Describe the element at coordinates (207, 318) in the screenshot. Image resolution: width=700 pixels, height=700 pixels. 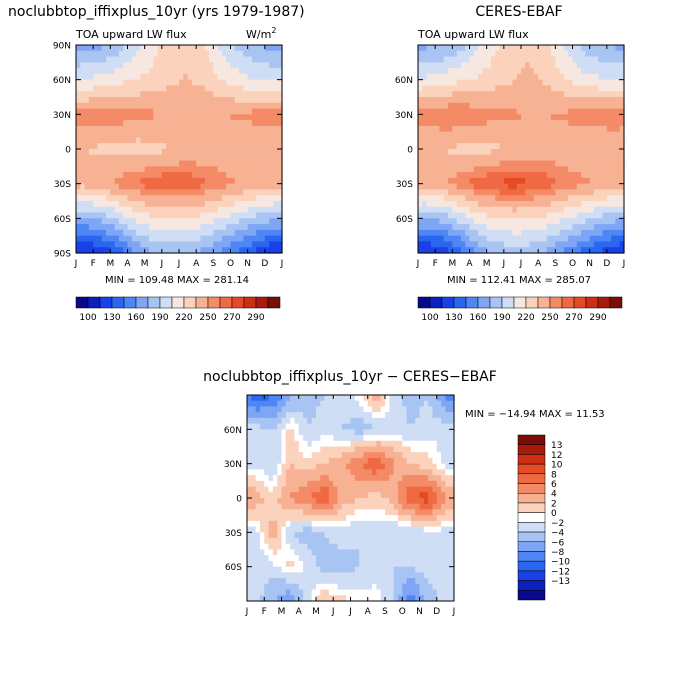
I see `colorbar-label: 250` at that location.